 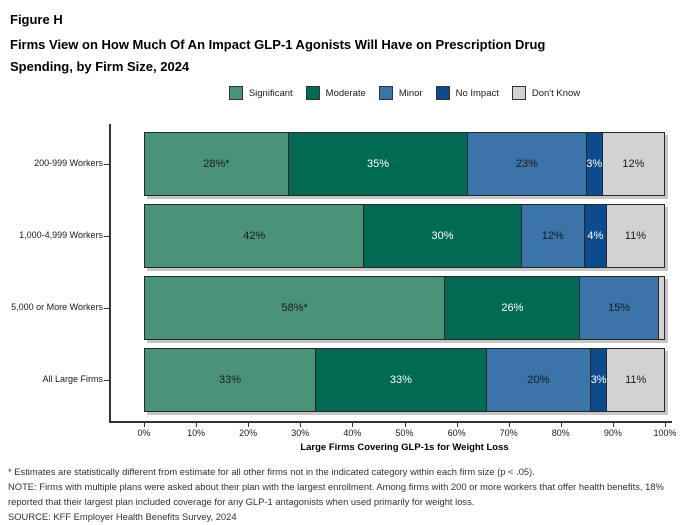 I want to click on bar-value-label: 58%*, so click(x=294, y=308).